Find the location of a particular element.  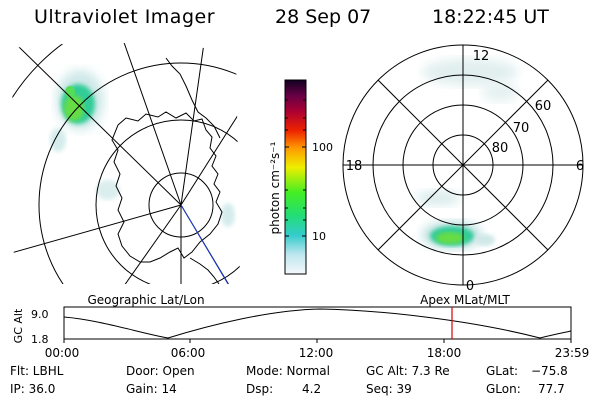

mlat-label-60: 60 is located at coordinates (543, 106).